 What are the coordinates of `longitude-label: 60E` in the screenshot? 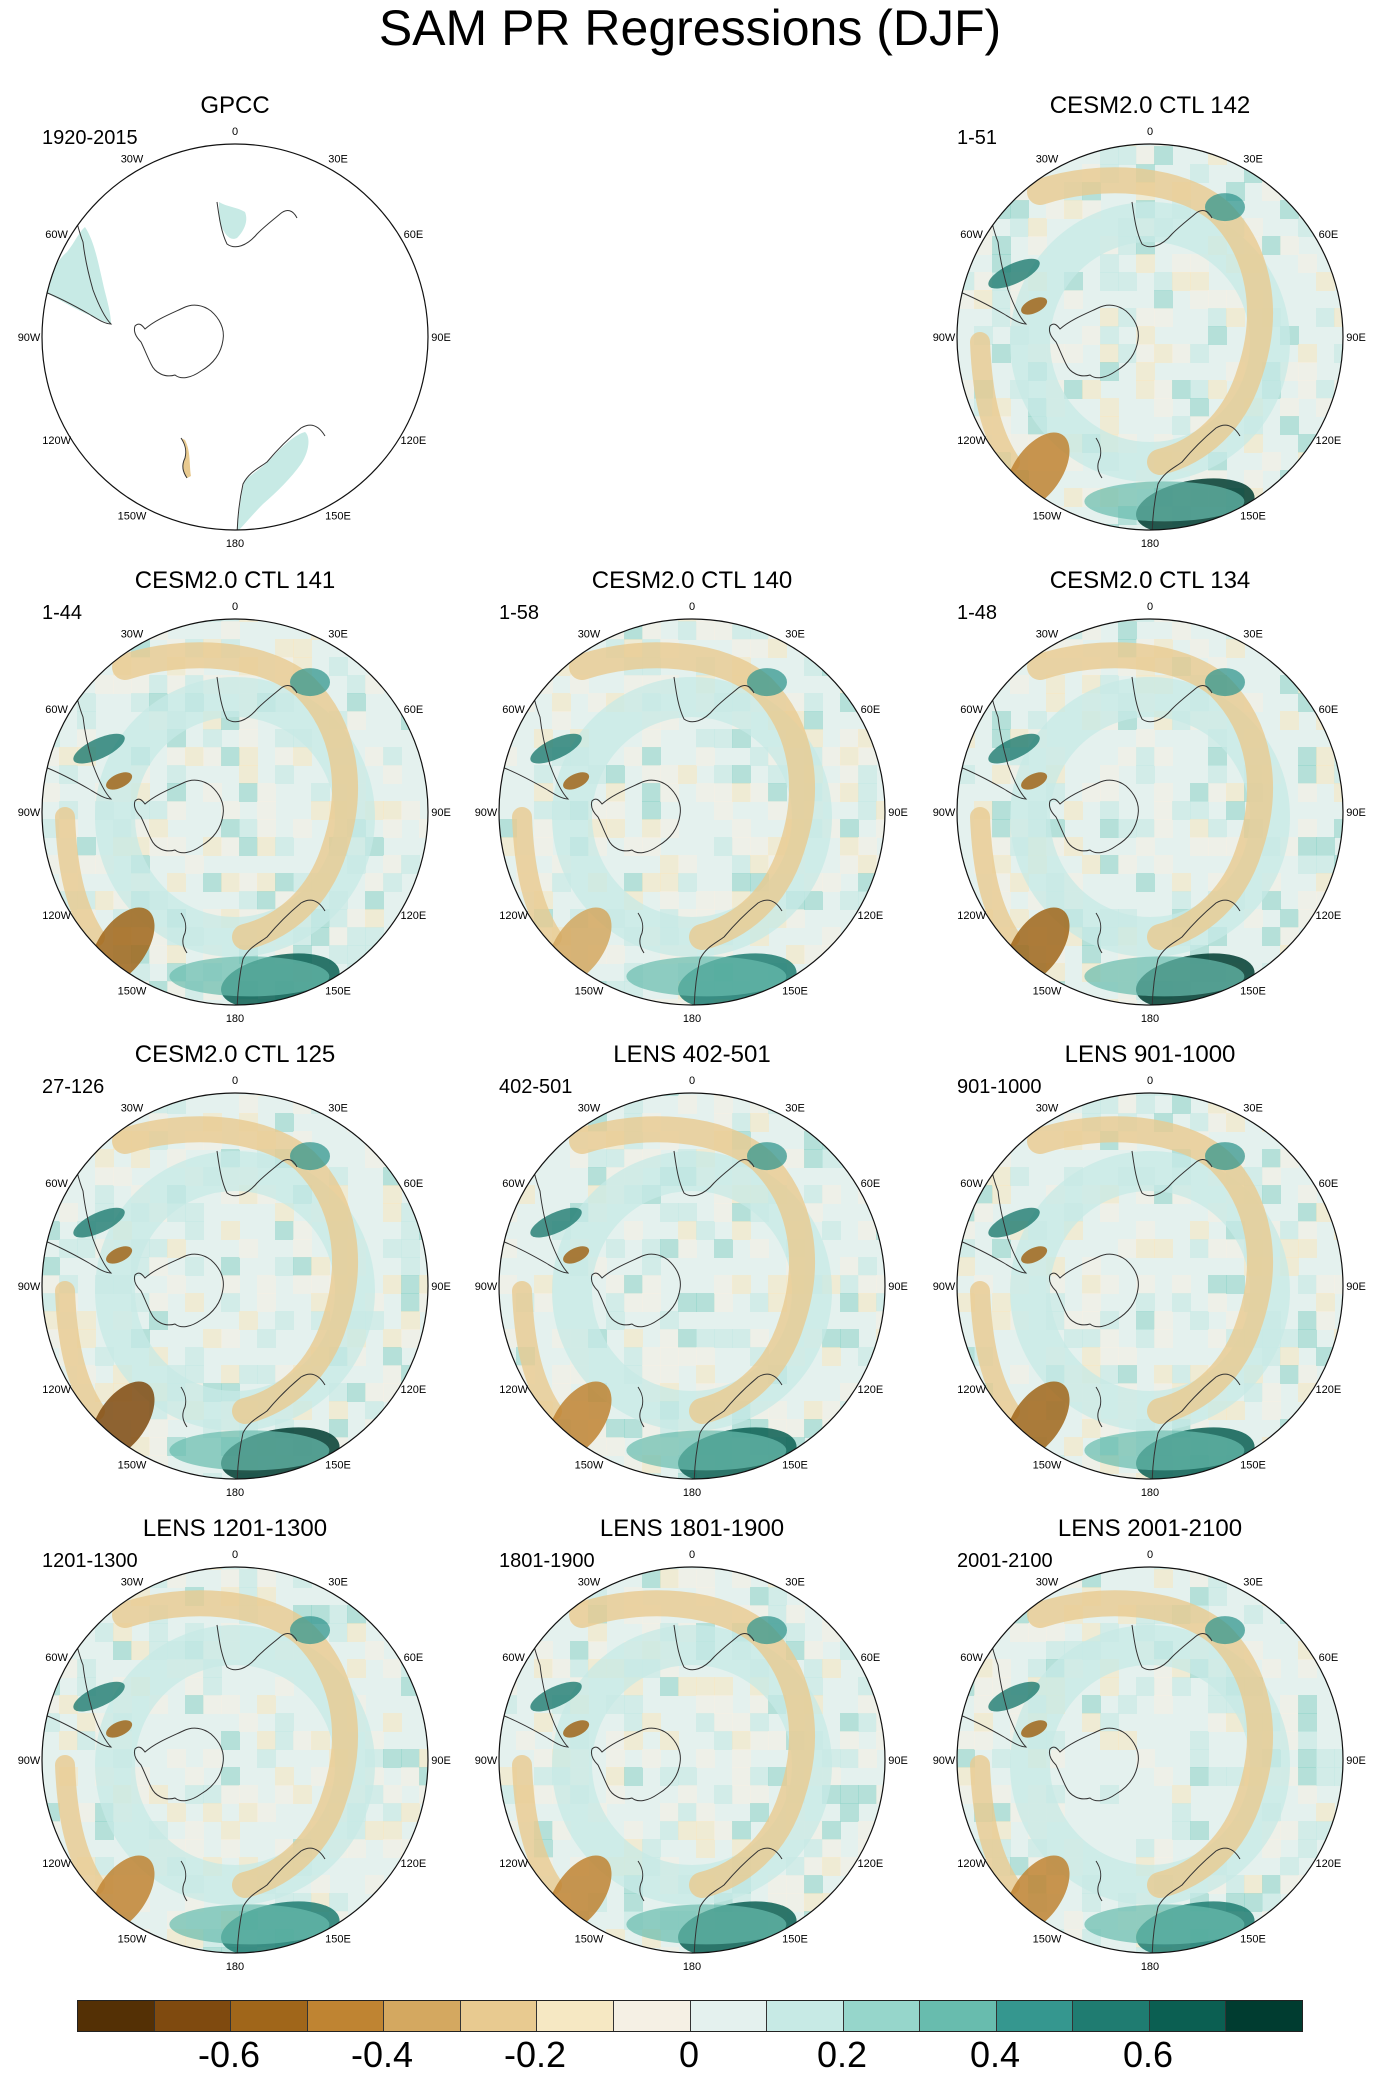 It's located at (871, 710).